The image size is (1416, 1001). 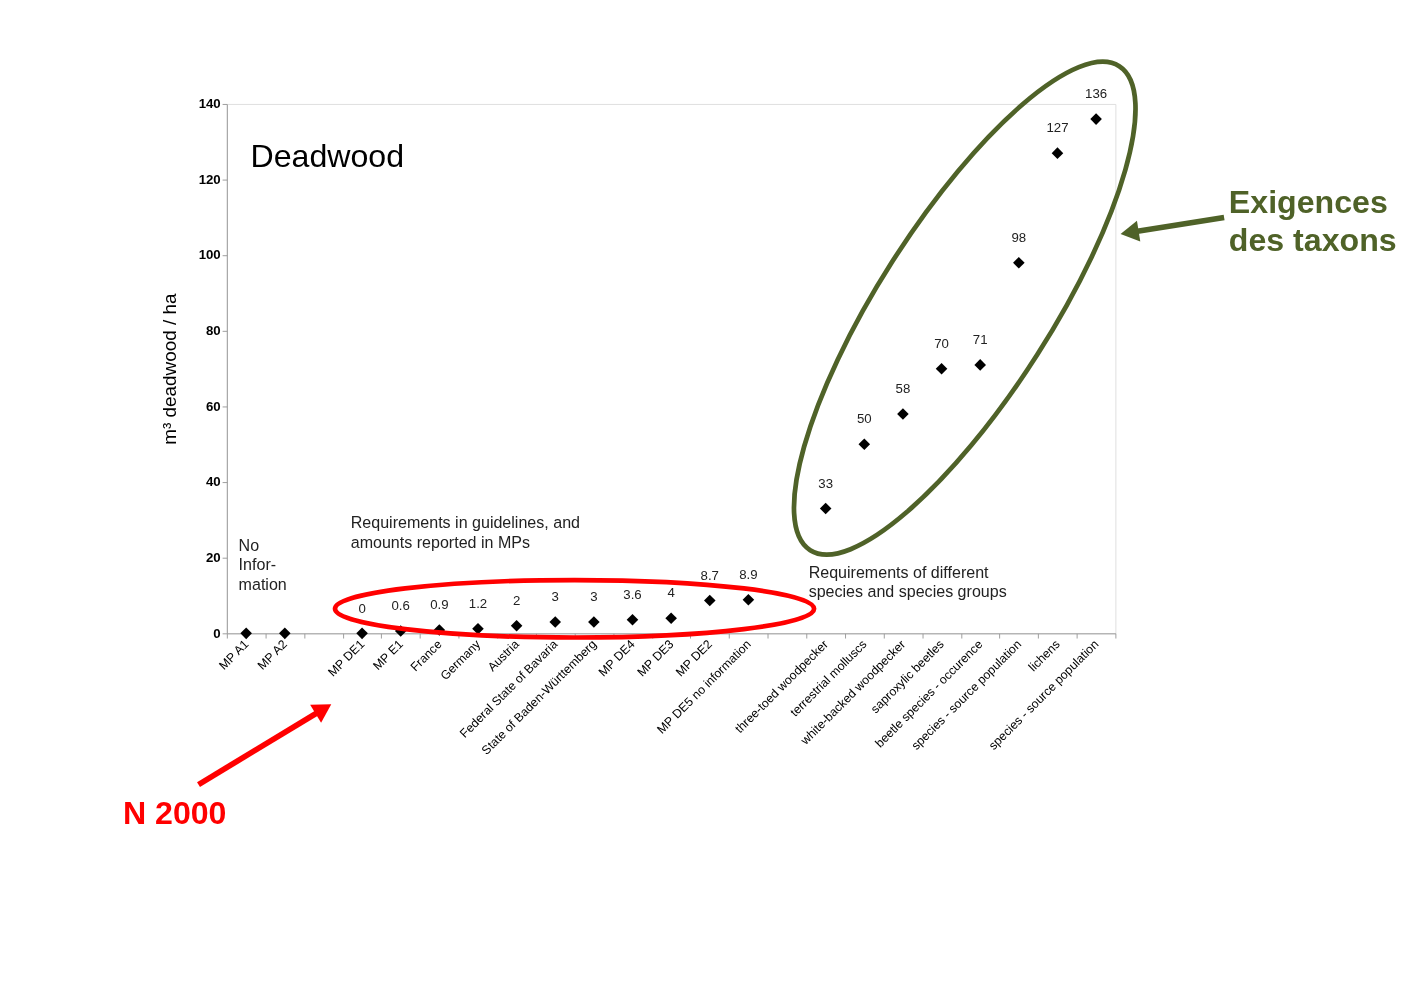 What do you see at coordinates (262, 564) in the screenshot?
I see `annotation: No Infor- mation` at bounding box center [262, 564].